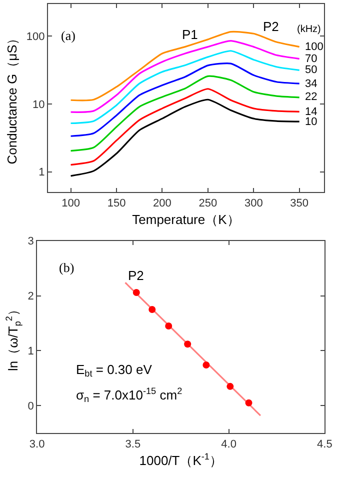 This screenshot has height=477, width=340. I want to click on series-label: 22, so click(311, 97).